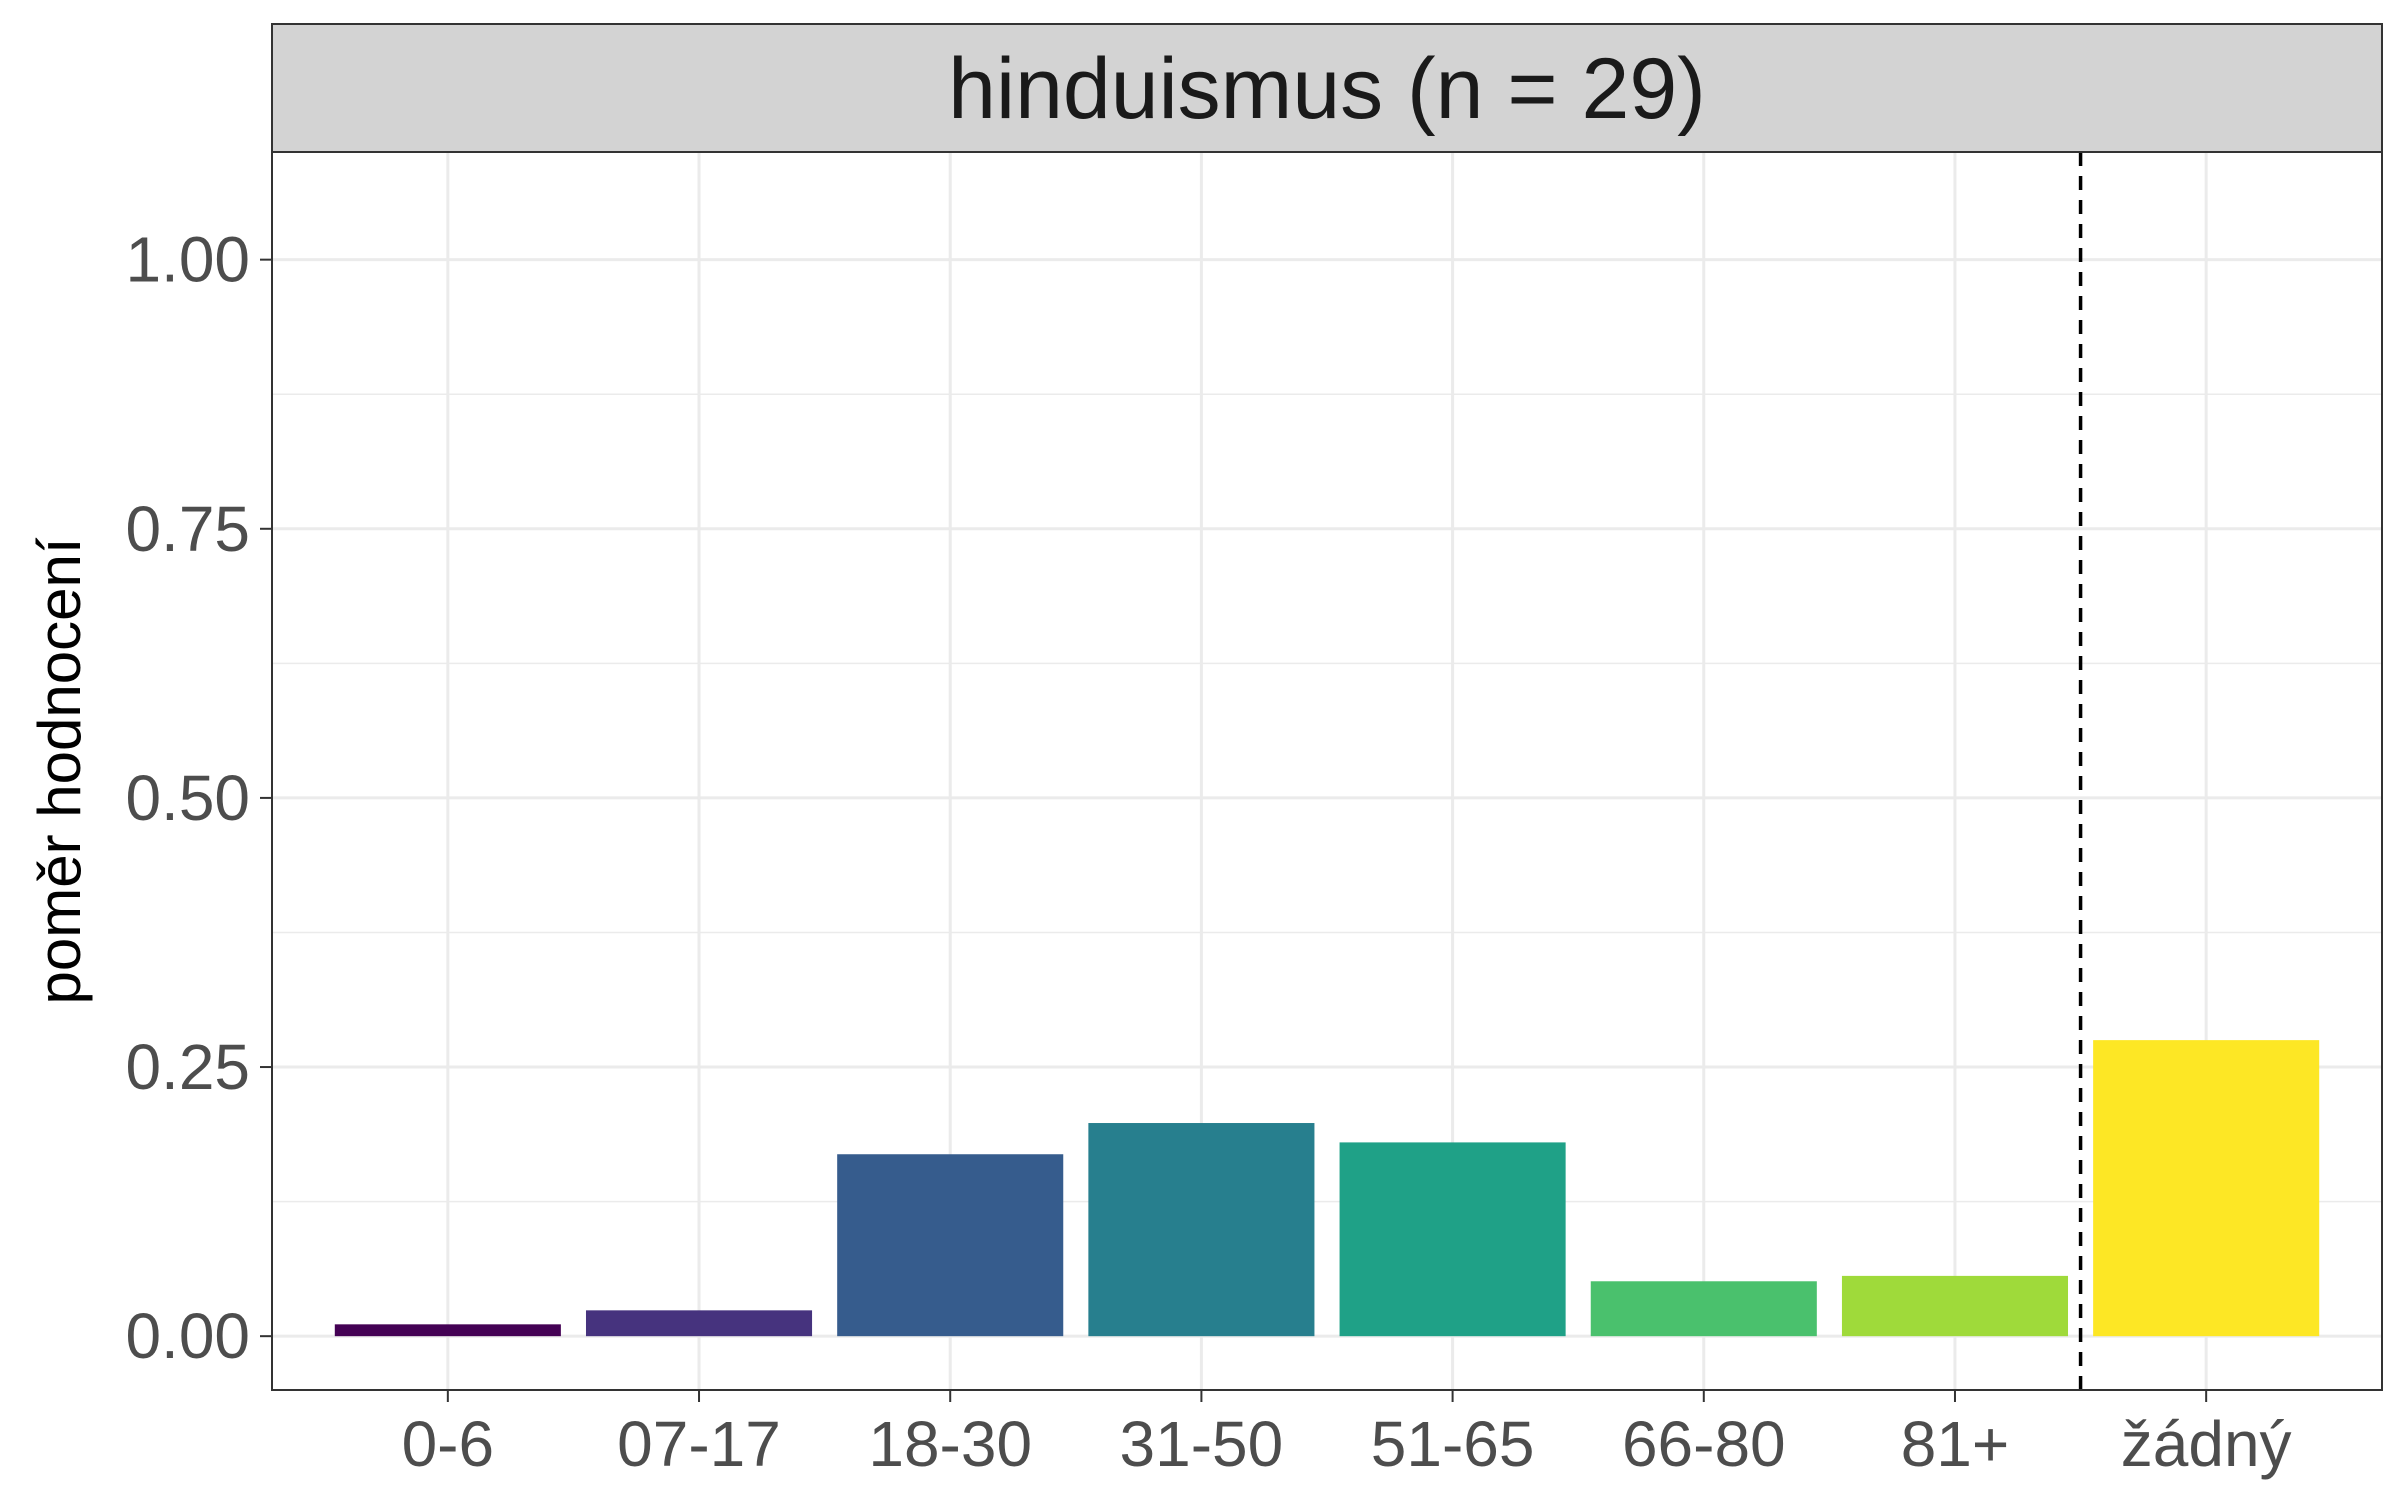 This screenshot has width=2400, height=1500. What do you see at coordinates (1453, 1444) in the screenshot?
I see `x-tick-label: 51-65` at bounding box center [1453, 1444].